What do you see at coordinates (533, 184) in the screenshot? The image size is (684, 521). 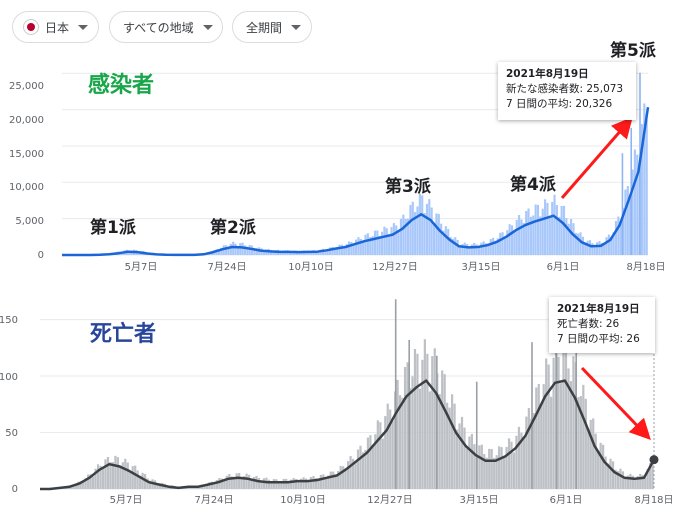 I see `wave-label-4: 第4派` at bounding box center [533, 184].